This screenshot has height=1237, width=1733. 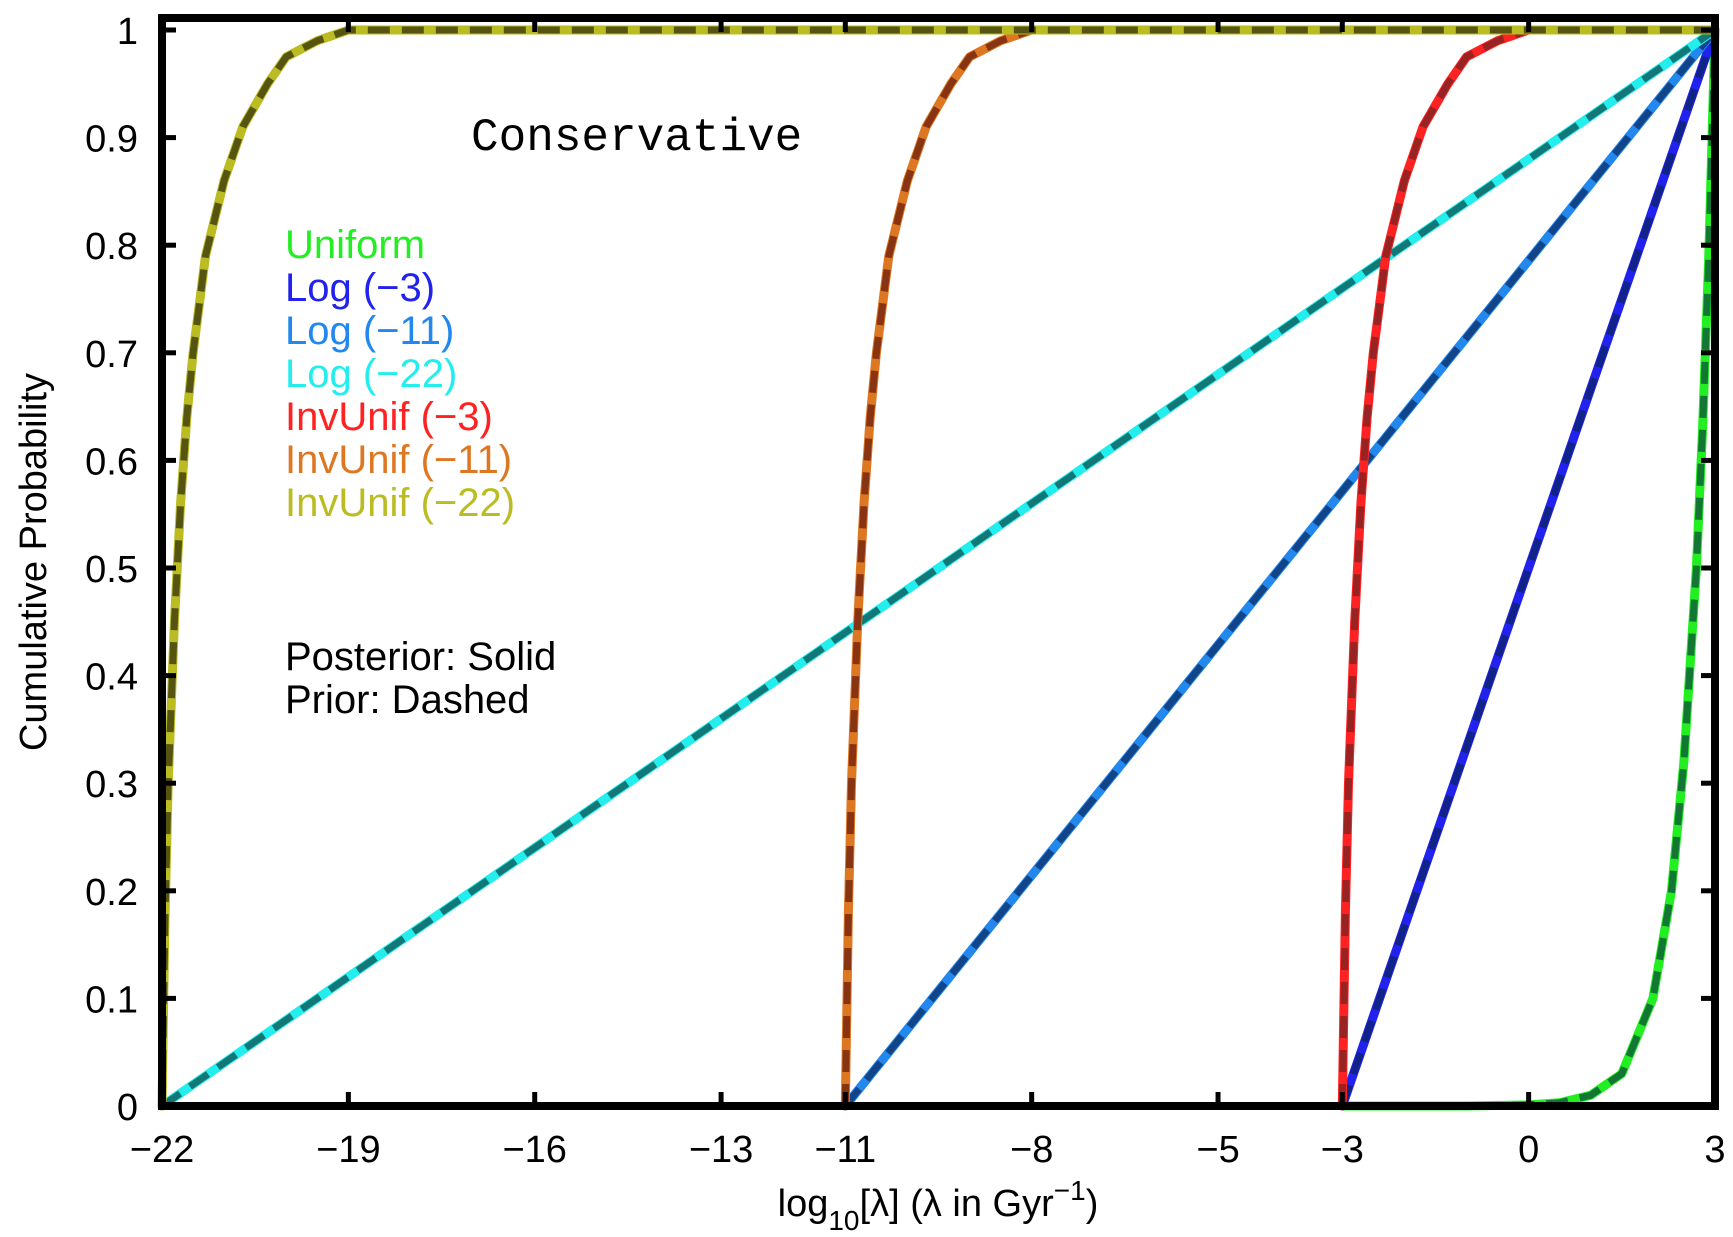 What do you see at coordinates (111, 893) in the screenshot?
I see `y-tick-label: 0.2` at bounding box center [111, 893].